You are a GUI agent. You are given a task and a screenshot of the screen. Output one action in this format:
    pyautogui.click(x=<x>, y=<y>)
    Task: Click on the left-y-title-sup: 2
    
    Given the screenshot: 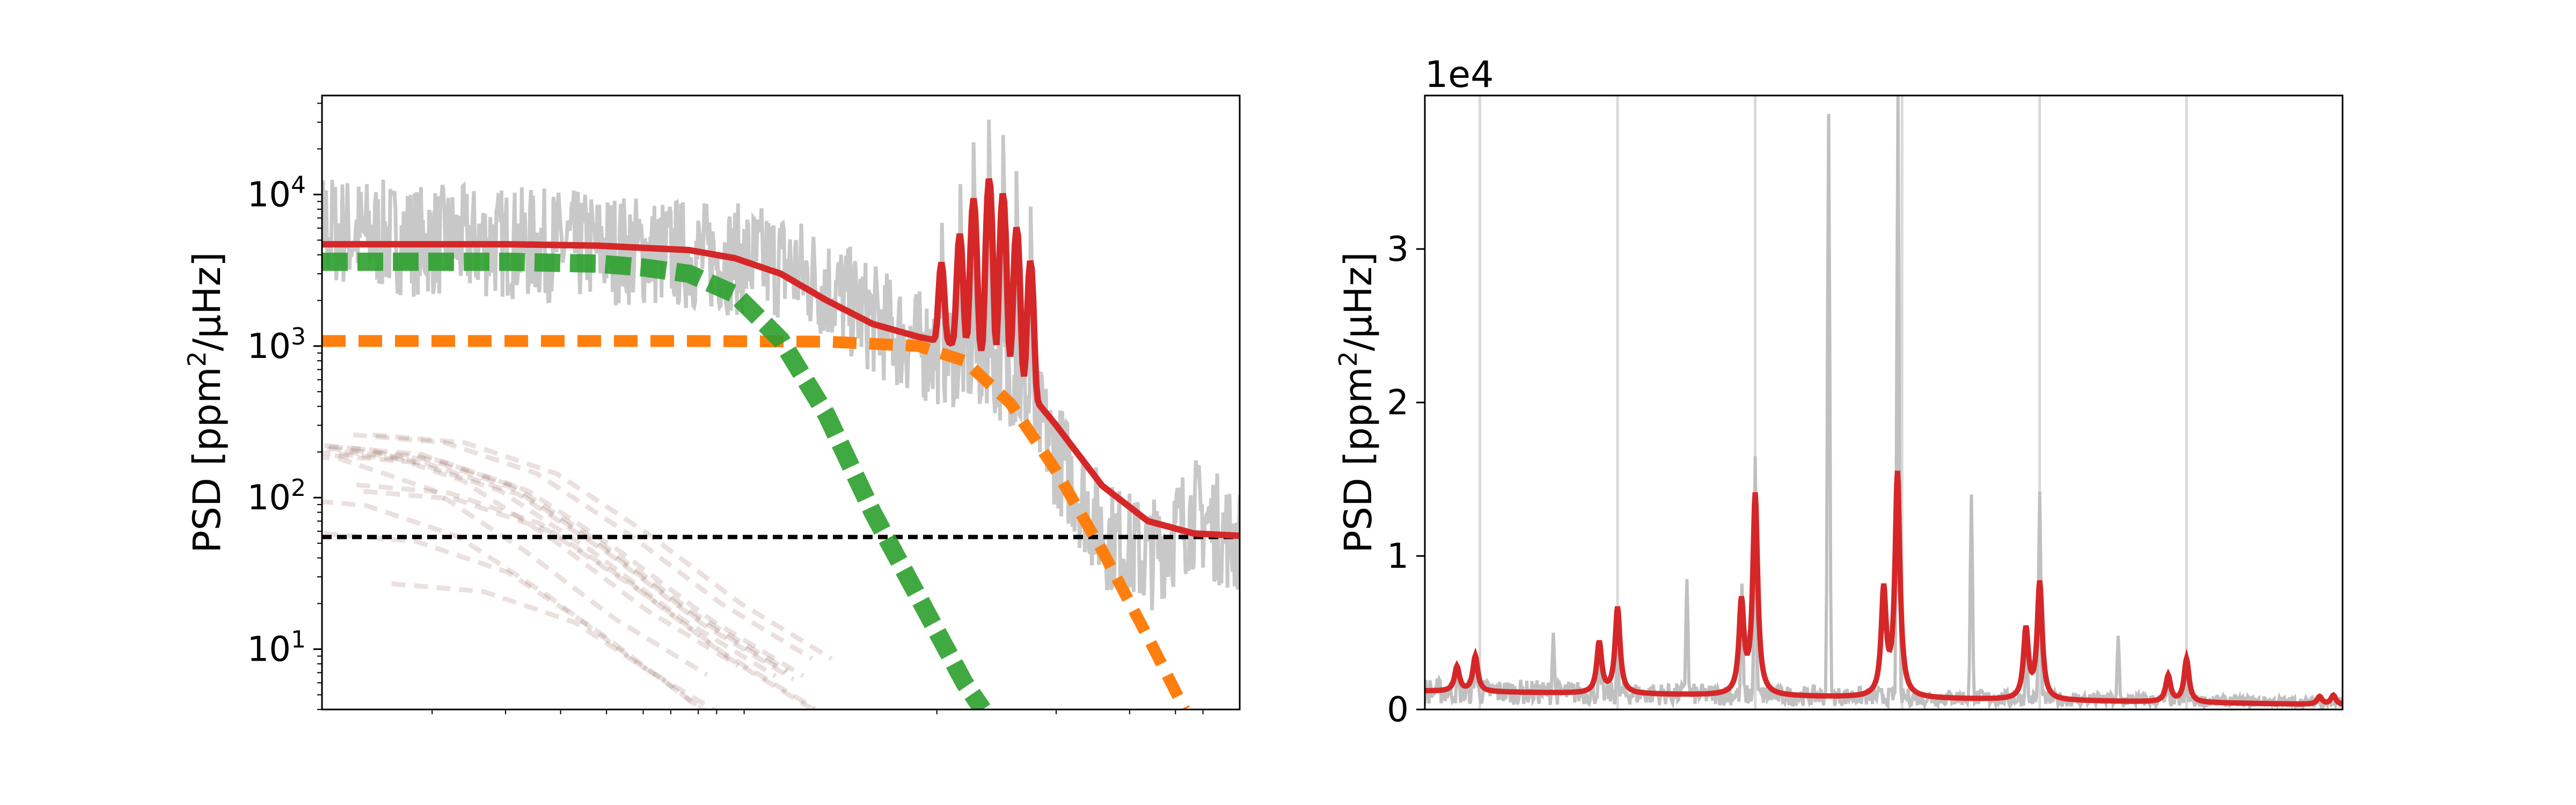 What is the action you would take?
    pyautogui.click(x=196, y=359)
    